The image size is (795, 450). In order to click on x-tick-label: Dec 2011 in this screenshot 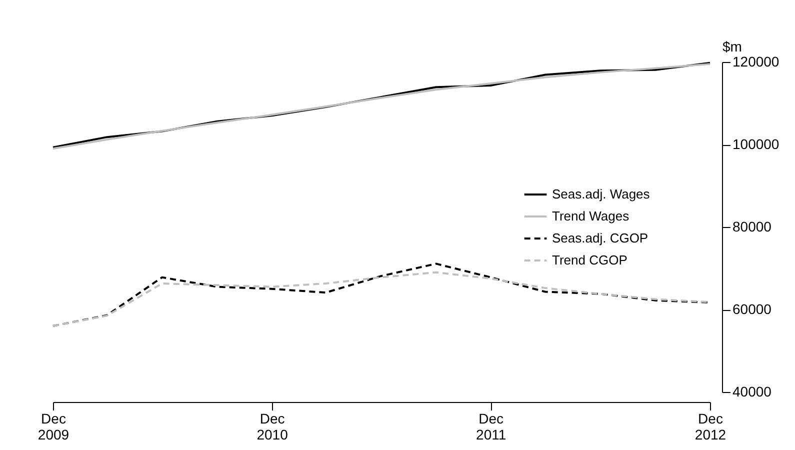, I will do `click(491, 426)`.